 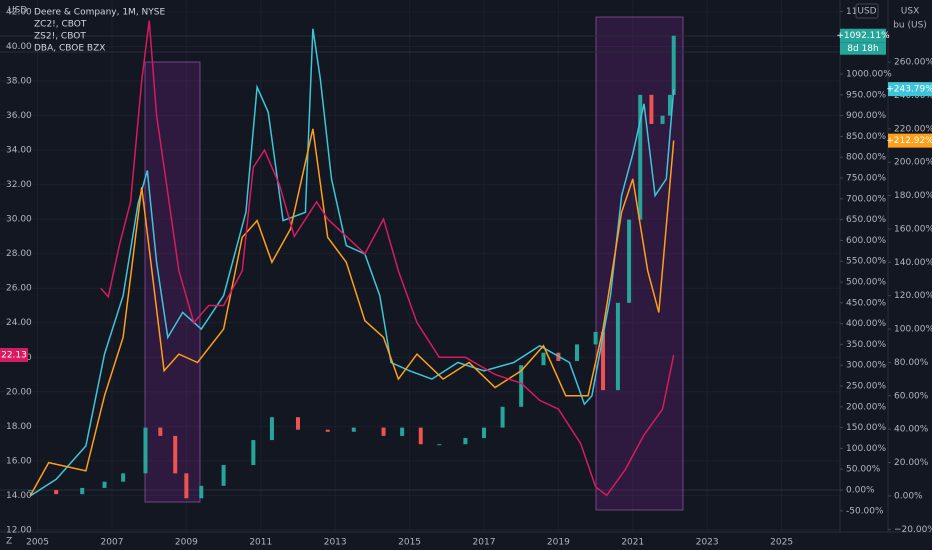 What do you see at coordinates (781, 543) in the screenshot?
I see `x-tick-label: 2025` at bounding box center [781, 543].